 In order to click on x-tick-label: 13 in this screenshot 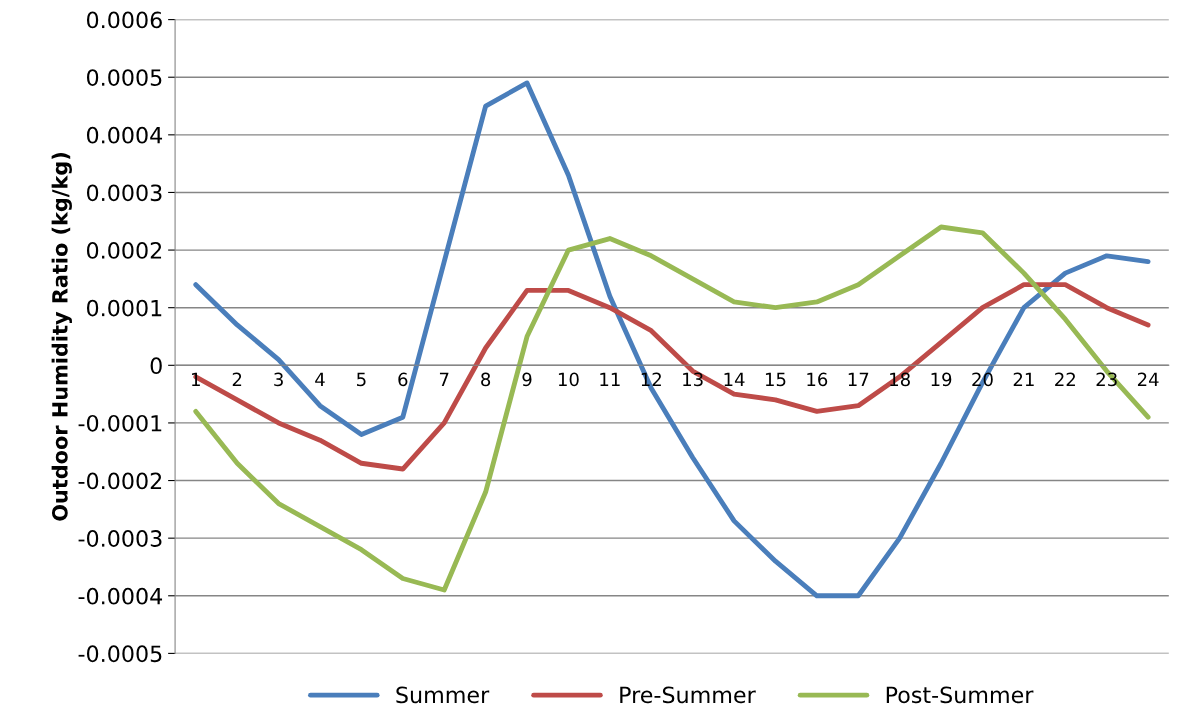, I will do `click(693, 379)`.